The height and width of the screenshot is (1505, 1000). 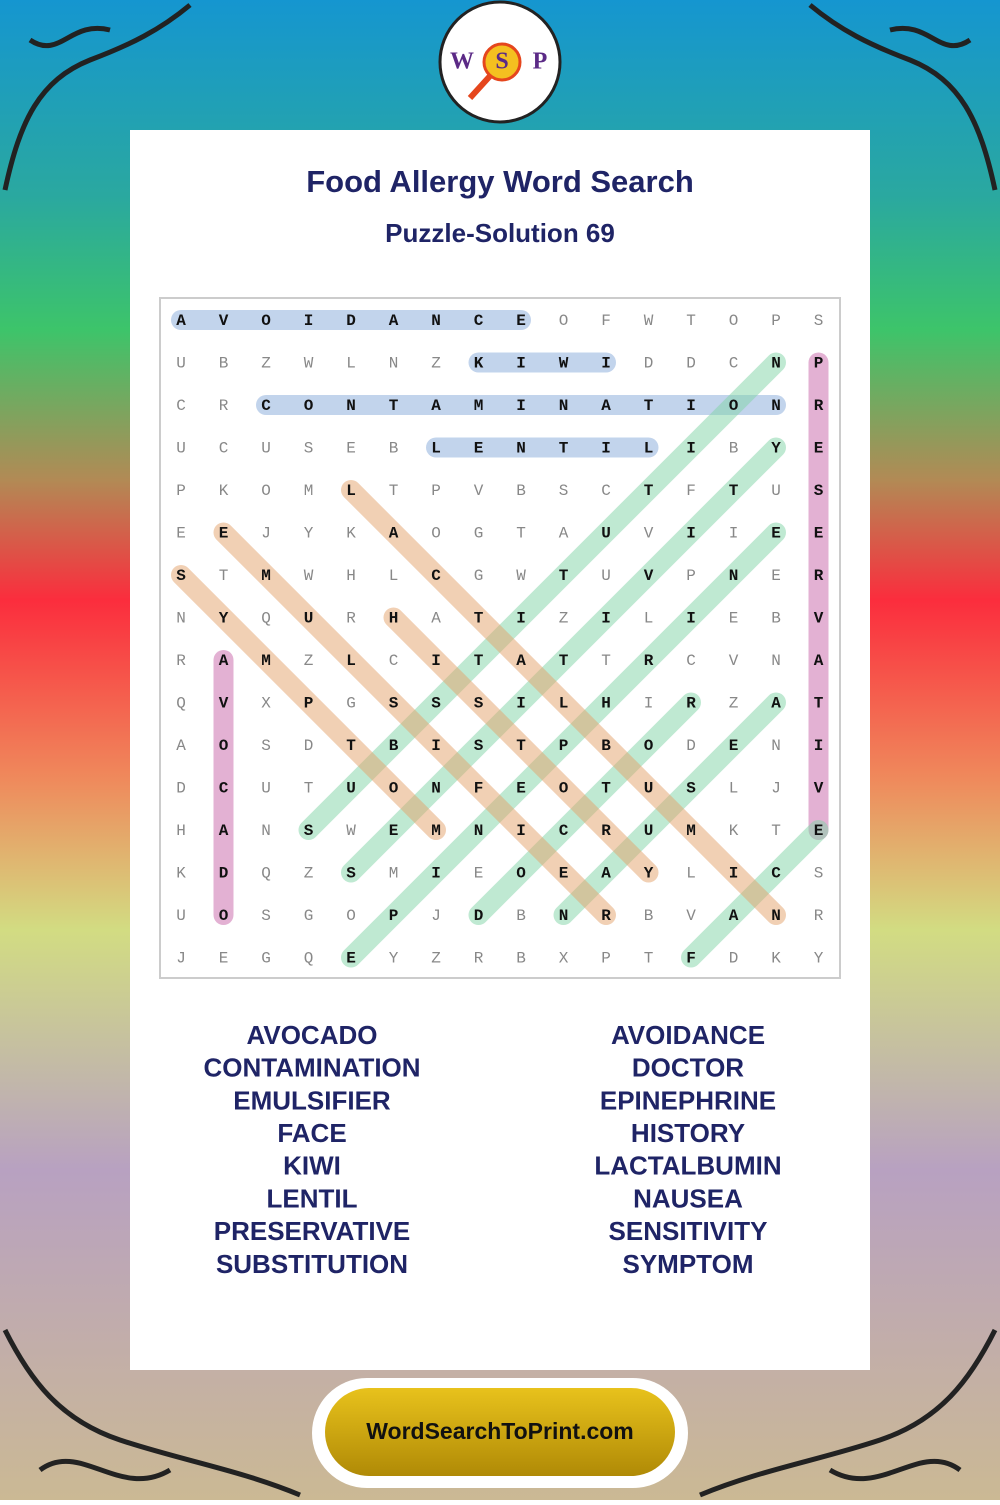 I want to click on site-button, so click(x=500, y=1432).